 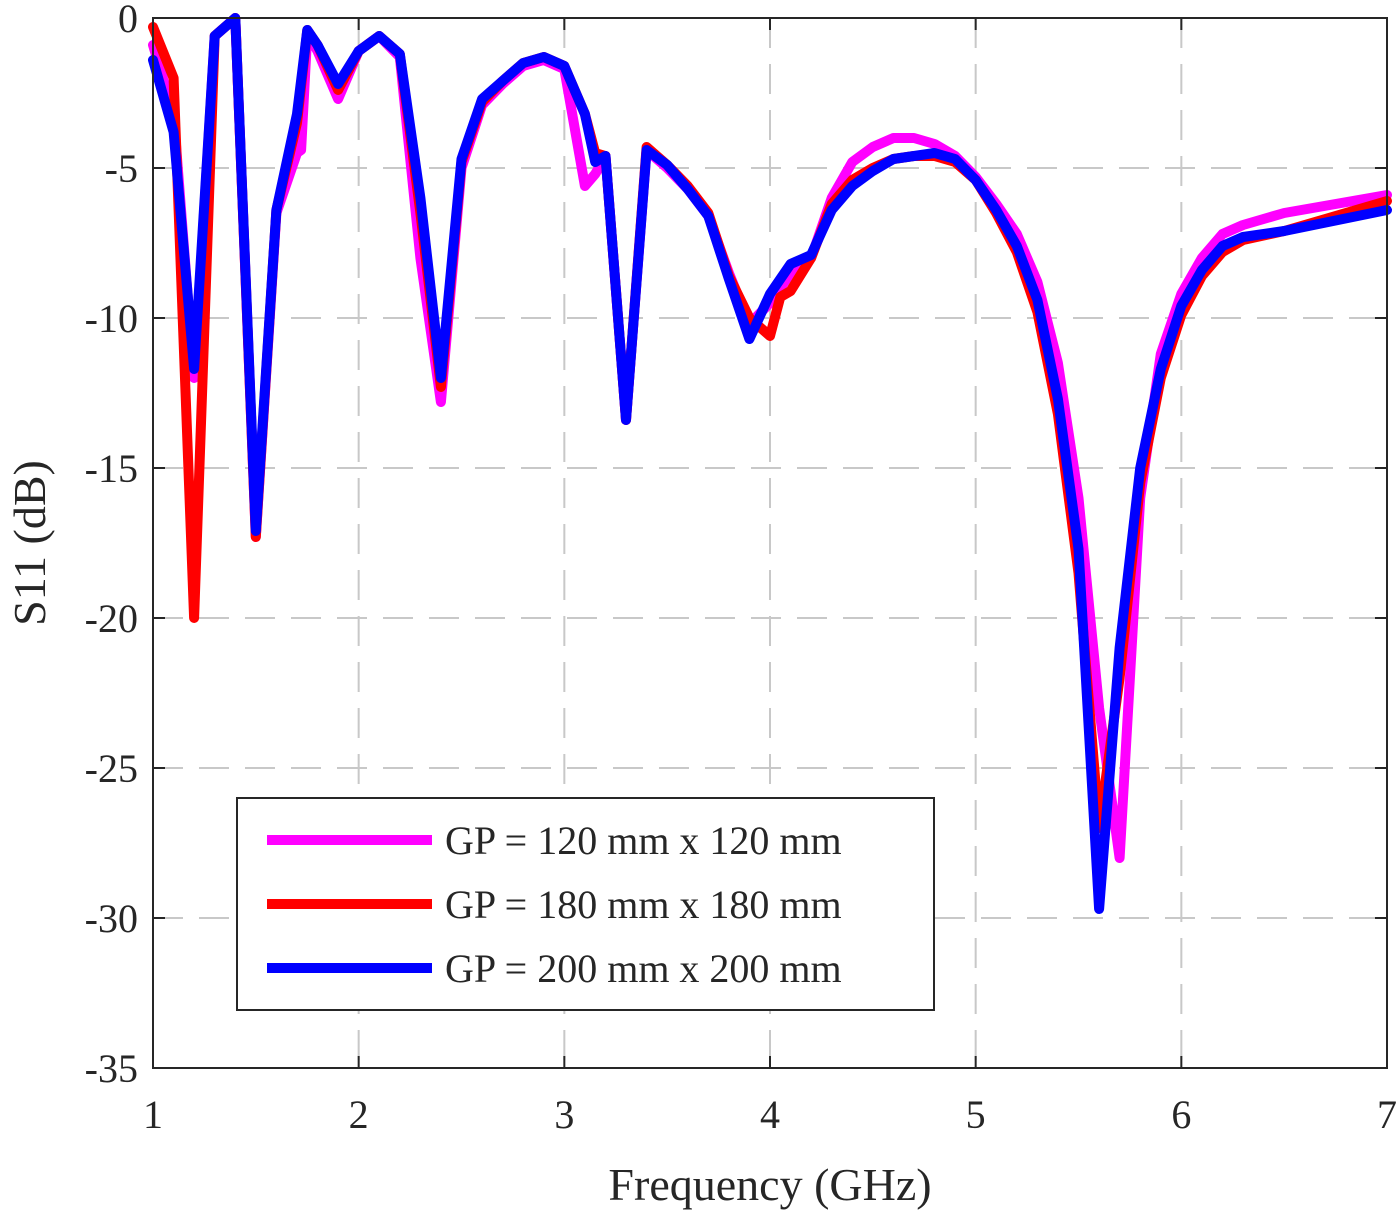 I want to click on y-tick-label: -10, so click(x=111, y=318).